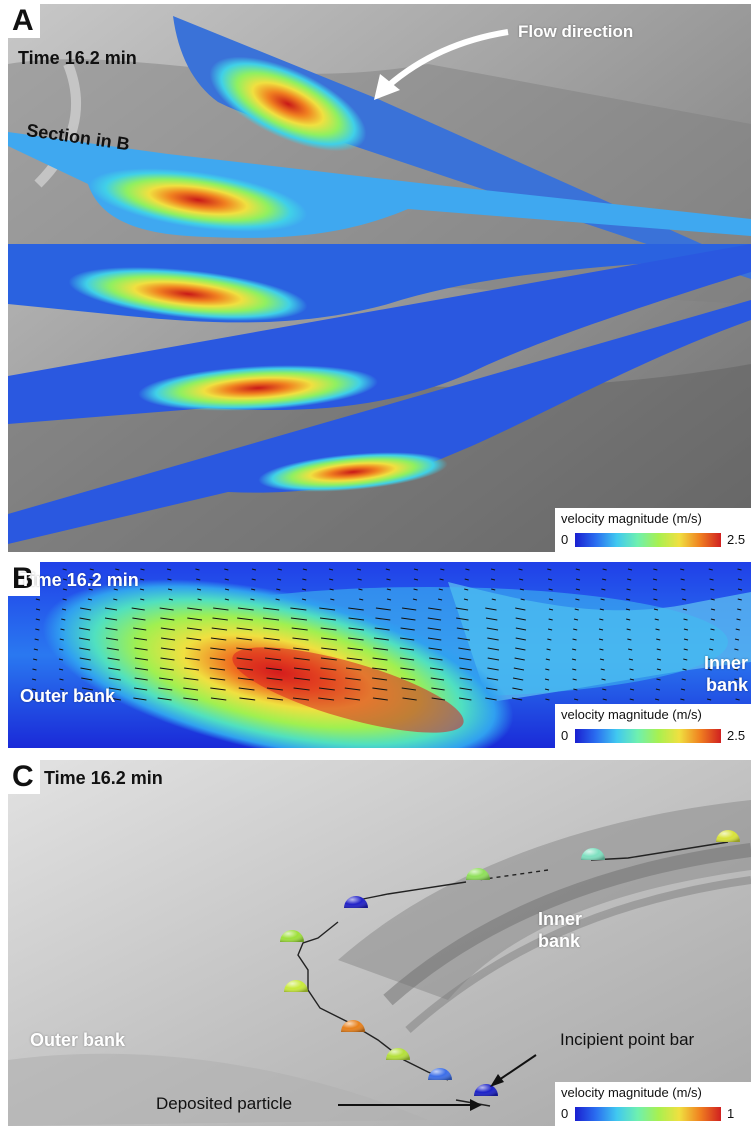  Describe the element at coordinates (387, 634) in the screenshot. I see `velocity-vectors` at that location.